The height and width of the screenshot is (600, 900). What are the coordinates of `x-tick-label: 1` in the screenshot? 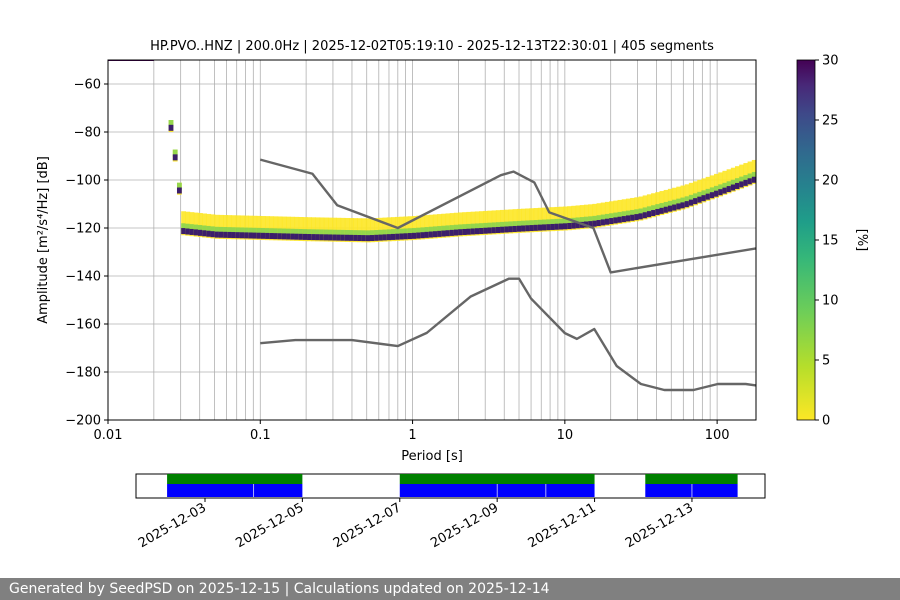 It's located at (412, 435).